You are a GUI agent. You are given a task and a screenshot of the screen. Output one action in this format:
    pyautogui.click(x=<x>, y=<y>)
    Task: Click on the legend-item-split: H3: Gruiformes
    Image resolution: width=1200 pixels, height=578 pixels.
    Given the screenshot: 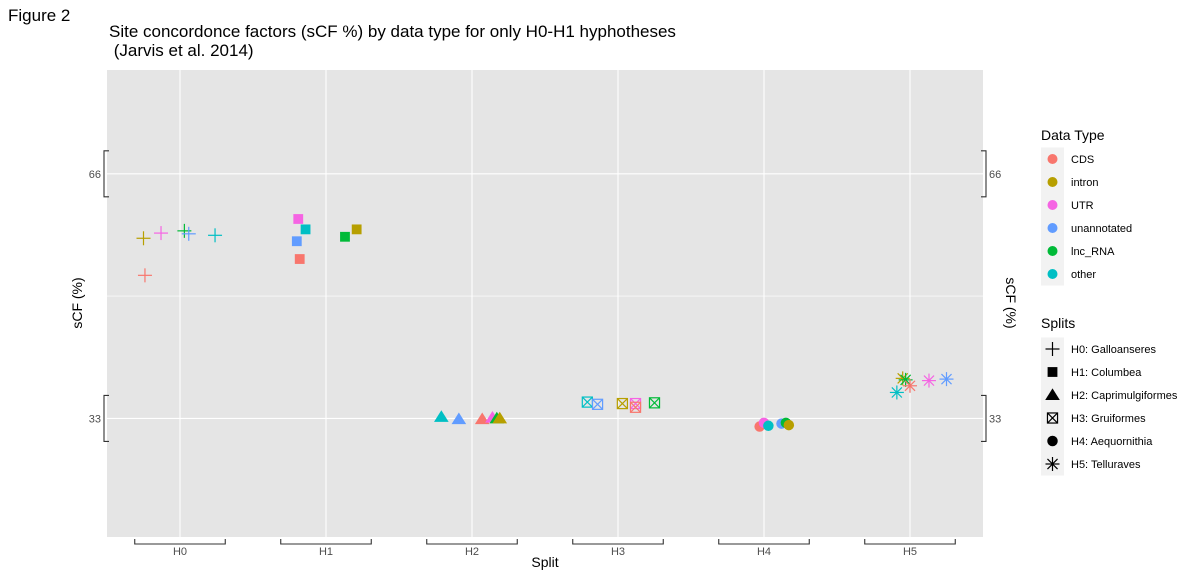 What is the action you would take?
    pyautogui.click(x=1093, y=418)
    